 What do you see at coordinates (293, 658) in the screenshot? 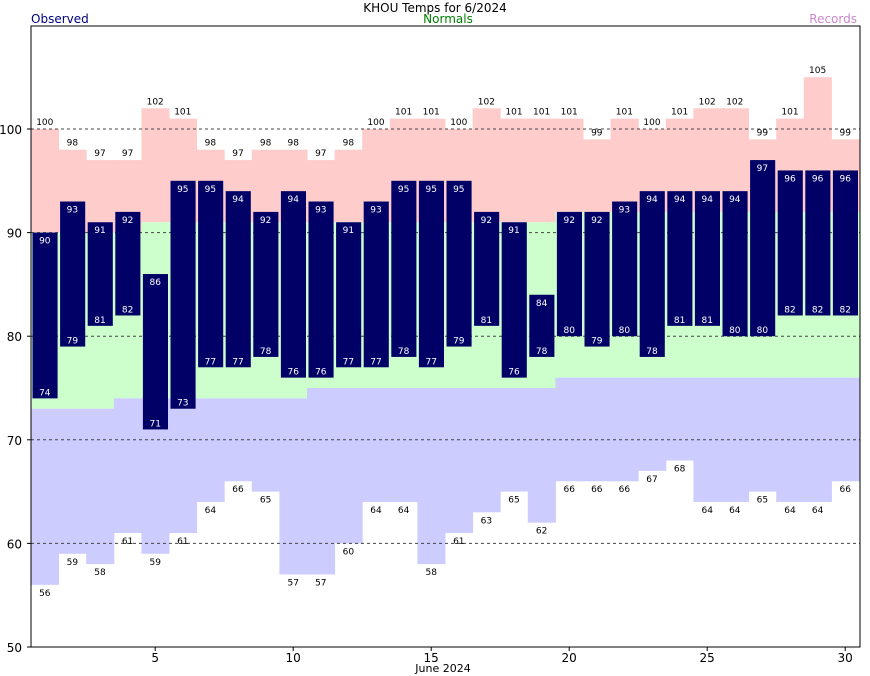
I see `x-tick-label: 10` at bounding box center [293, 658].